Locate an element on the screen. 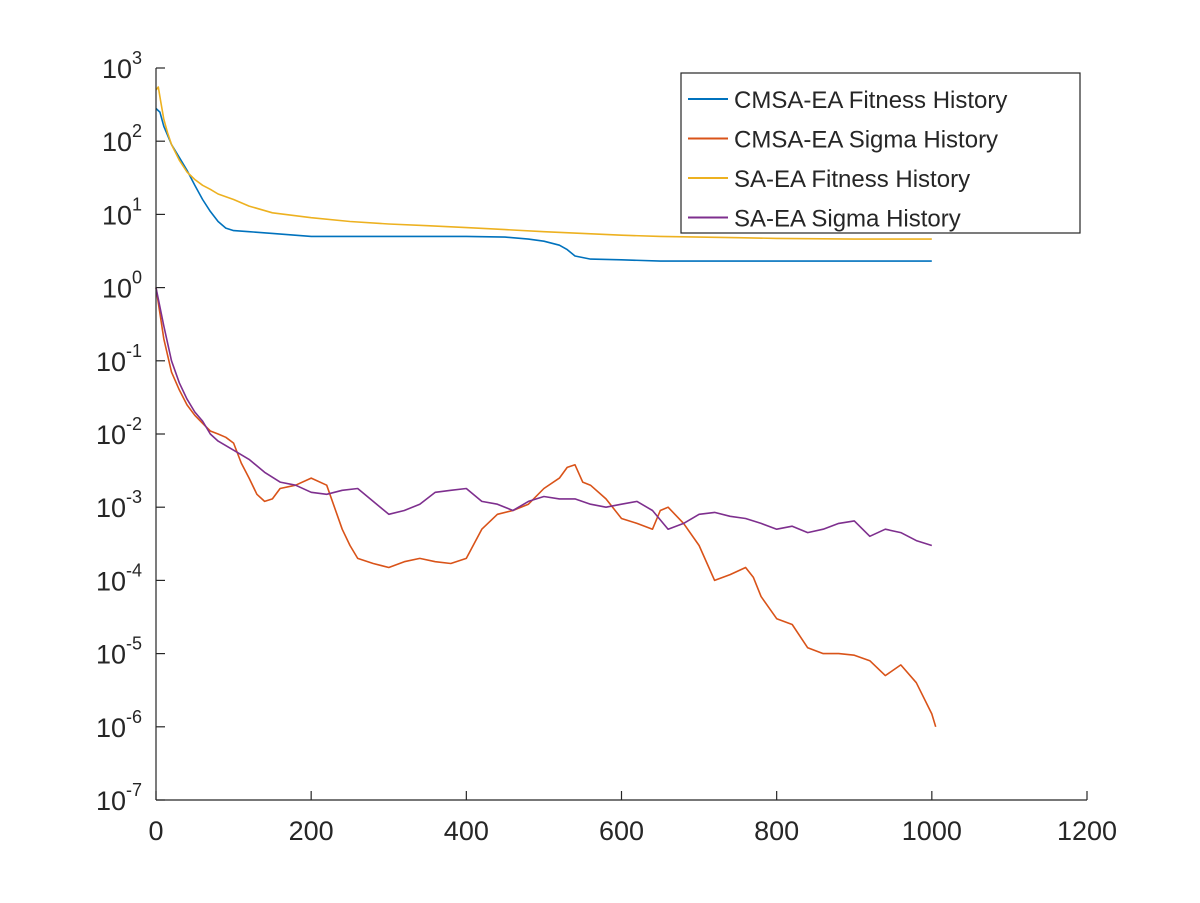 The image size is (1200, 903). y-tick-label: 10³ is located at coordinates (122, 66).